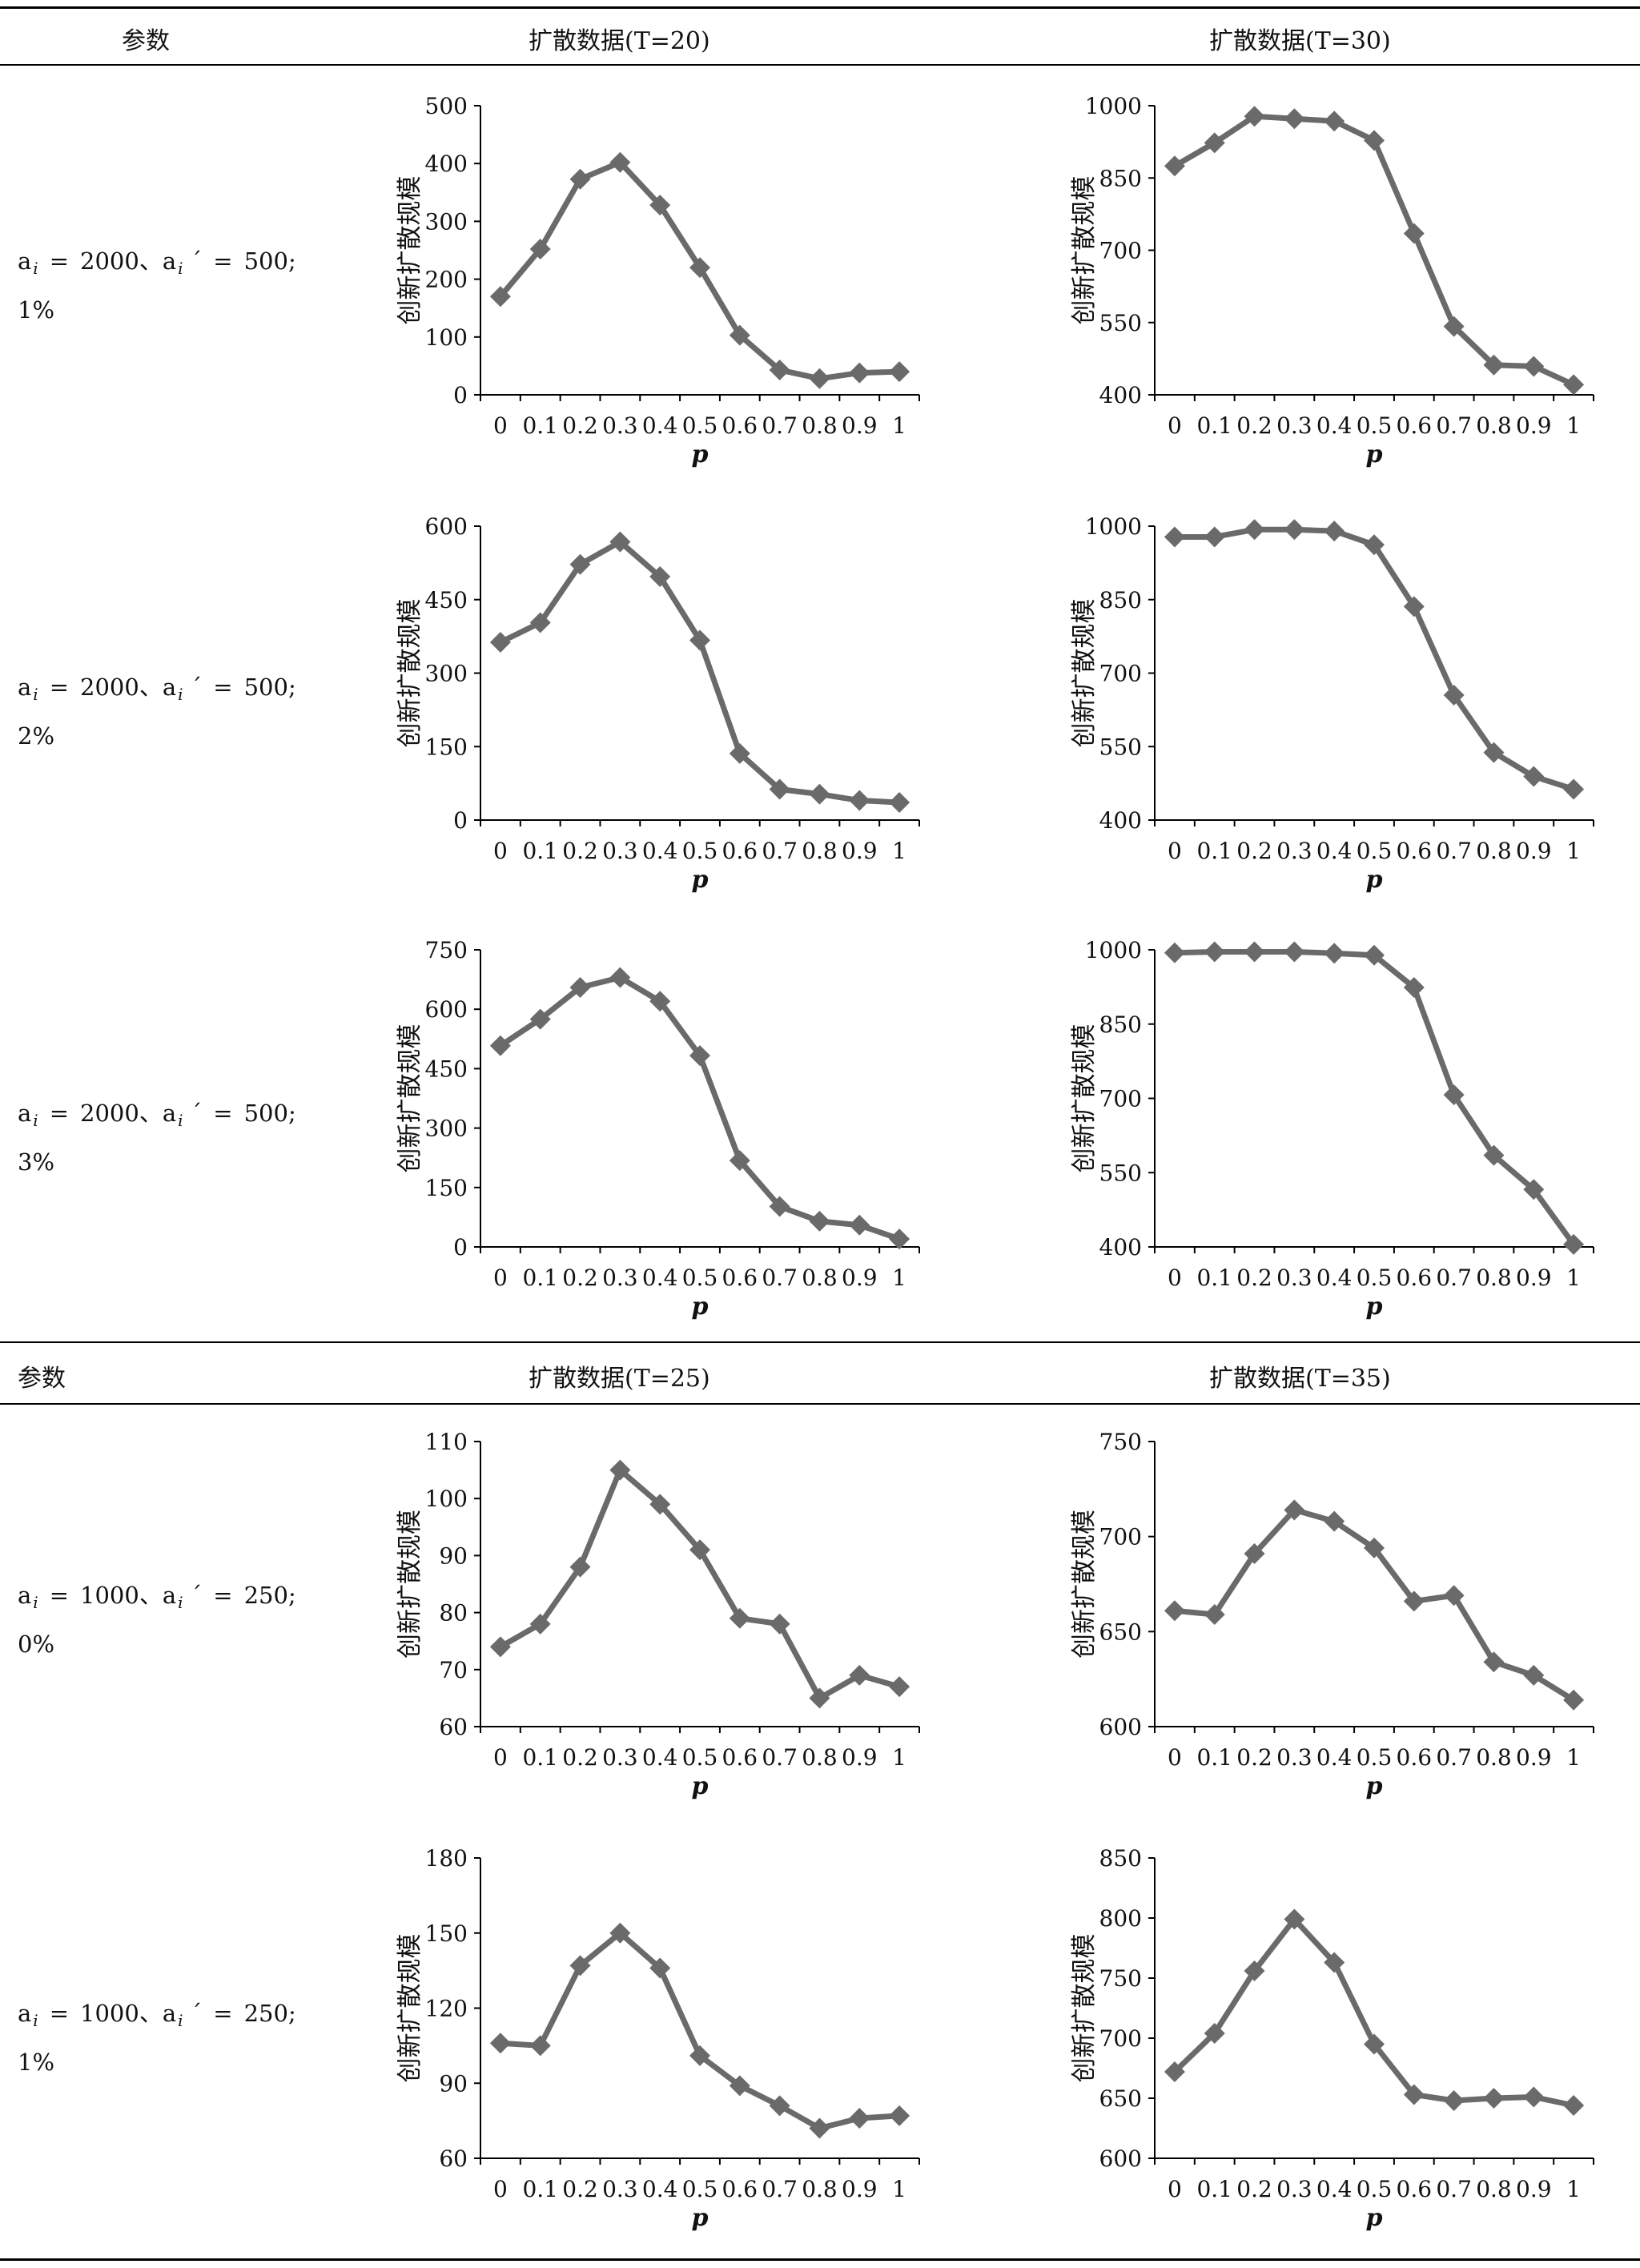 This screenshot has height=2268, width=1640. Describe the element at coordinates (36, 2062) in the screenshot. I see `param-percent: 1%` at that location.